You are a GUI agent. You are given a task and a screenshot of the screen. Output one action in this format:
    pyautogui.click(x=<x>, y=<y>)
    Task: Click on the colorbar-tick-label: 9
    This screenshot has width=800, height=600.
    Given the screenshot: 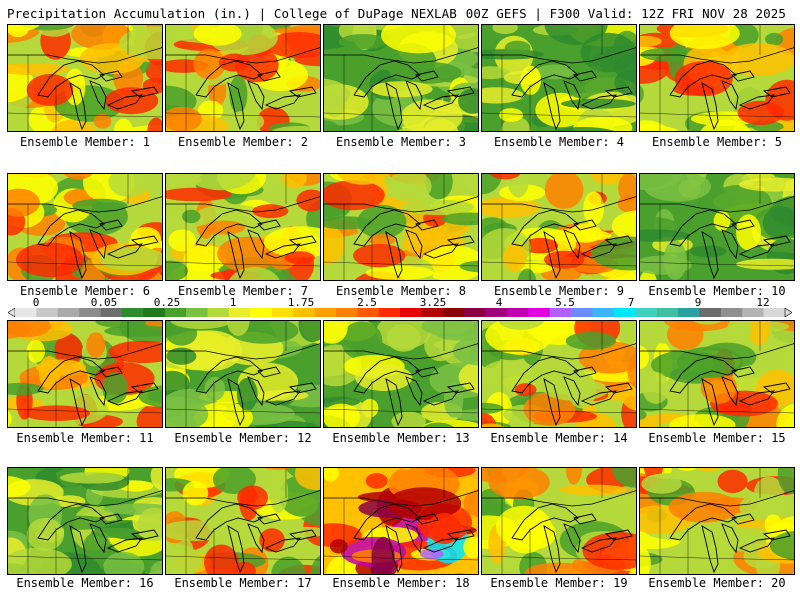 What is the action you would take?
    pyautogui.click(x=698, y=302)
    